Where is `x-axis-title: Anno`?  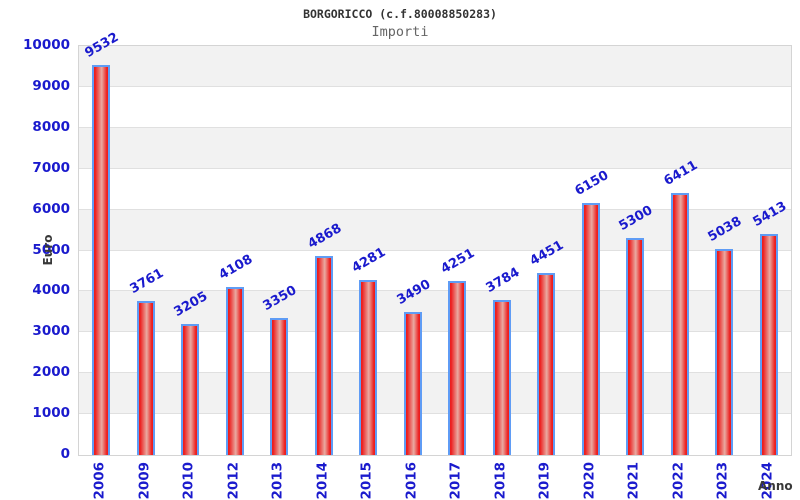
x-axis-title: Anno is located at coordinates (775, 486).